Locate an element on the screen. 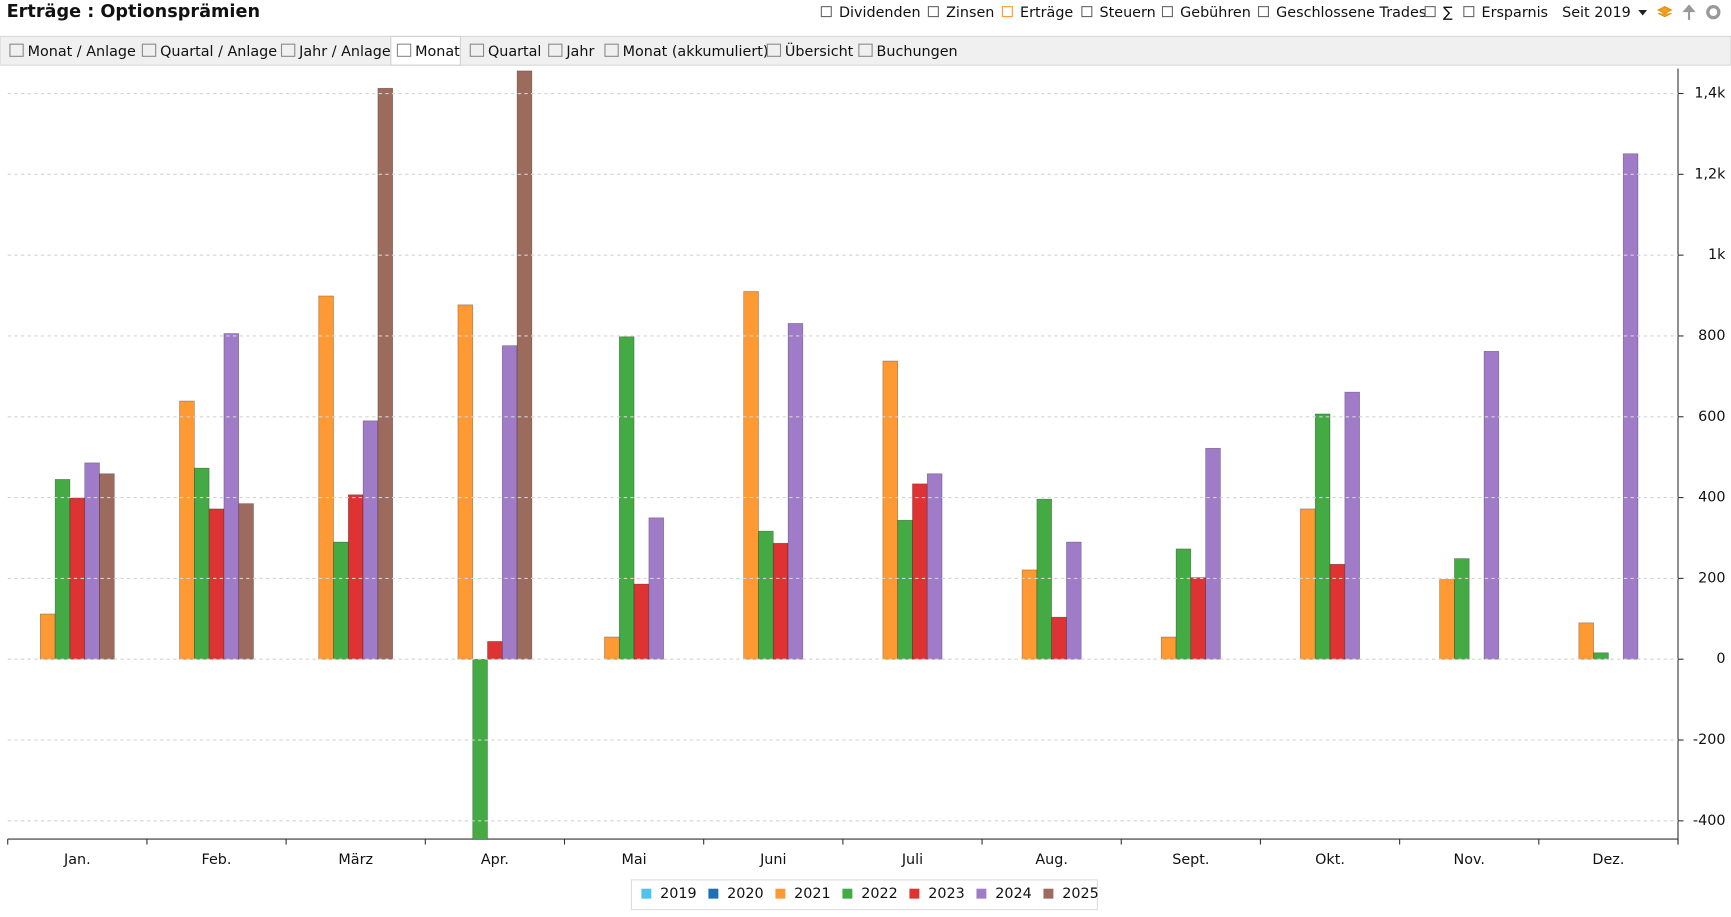 The width and height of the screenshot is (1731, 917). dropdown-arrow is located at coordinates (1643, 12).